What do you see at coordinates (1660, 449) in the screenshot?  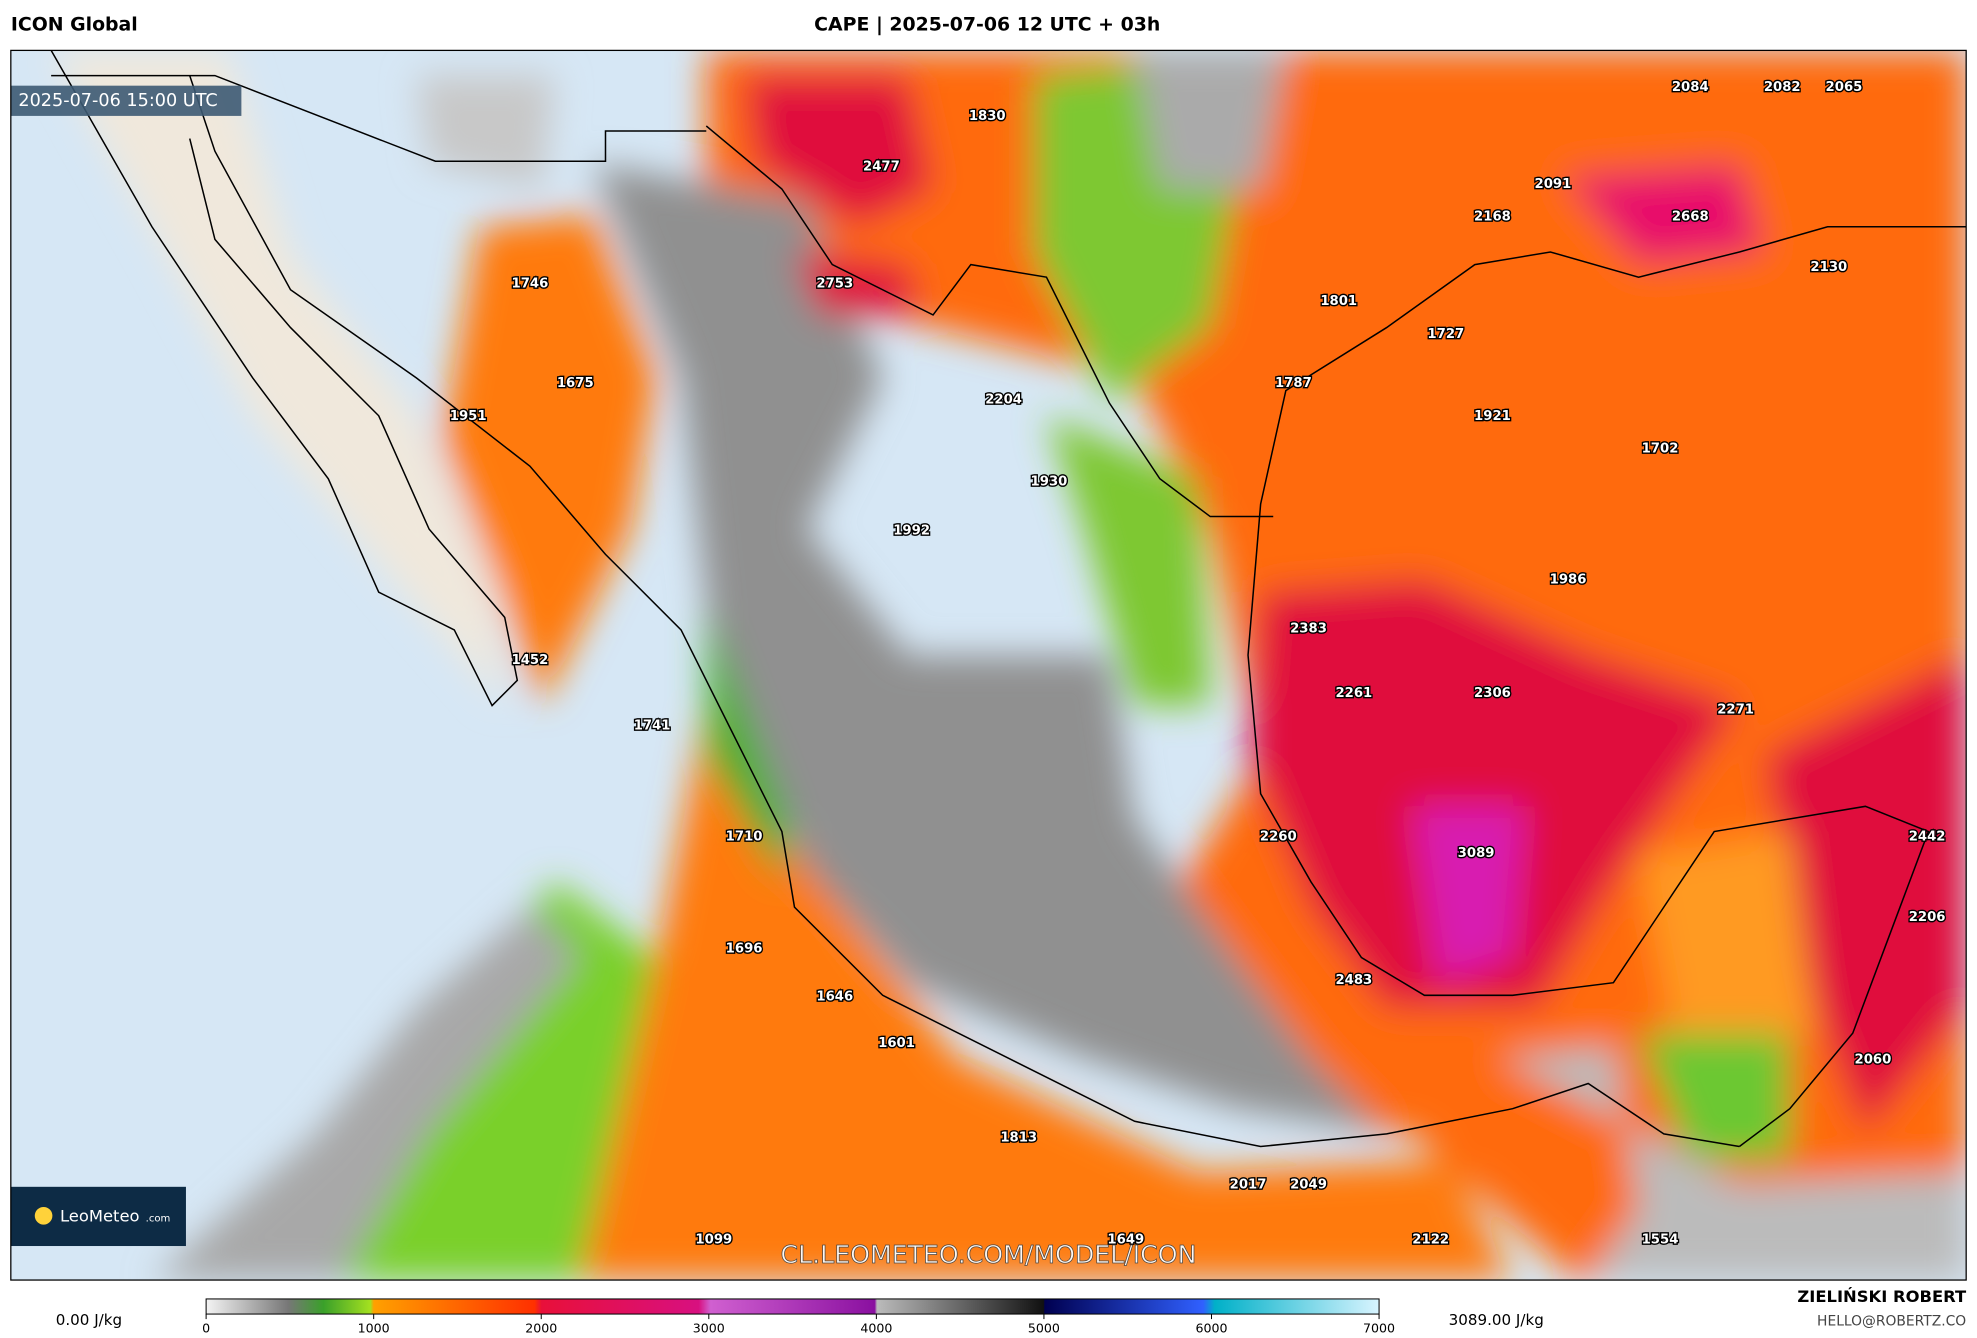 I see `point-value: 1702` at bounding box center [1660, 449].